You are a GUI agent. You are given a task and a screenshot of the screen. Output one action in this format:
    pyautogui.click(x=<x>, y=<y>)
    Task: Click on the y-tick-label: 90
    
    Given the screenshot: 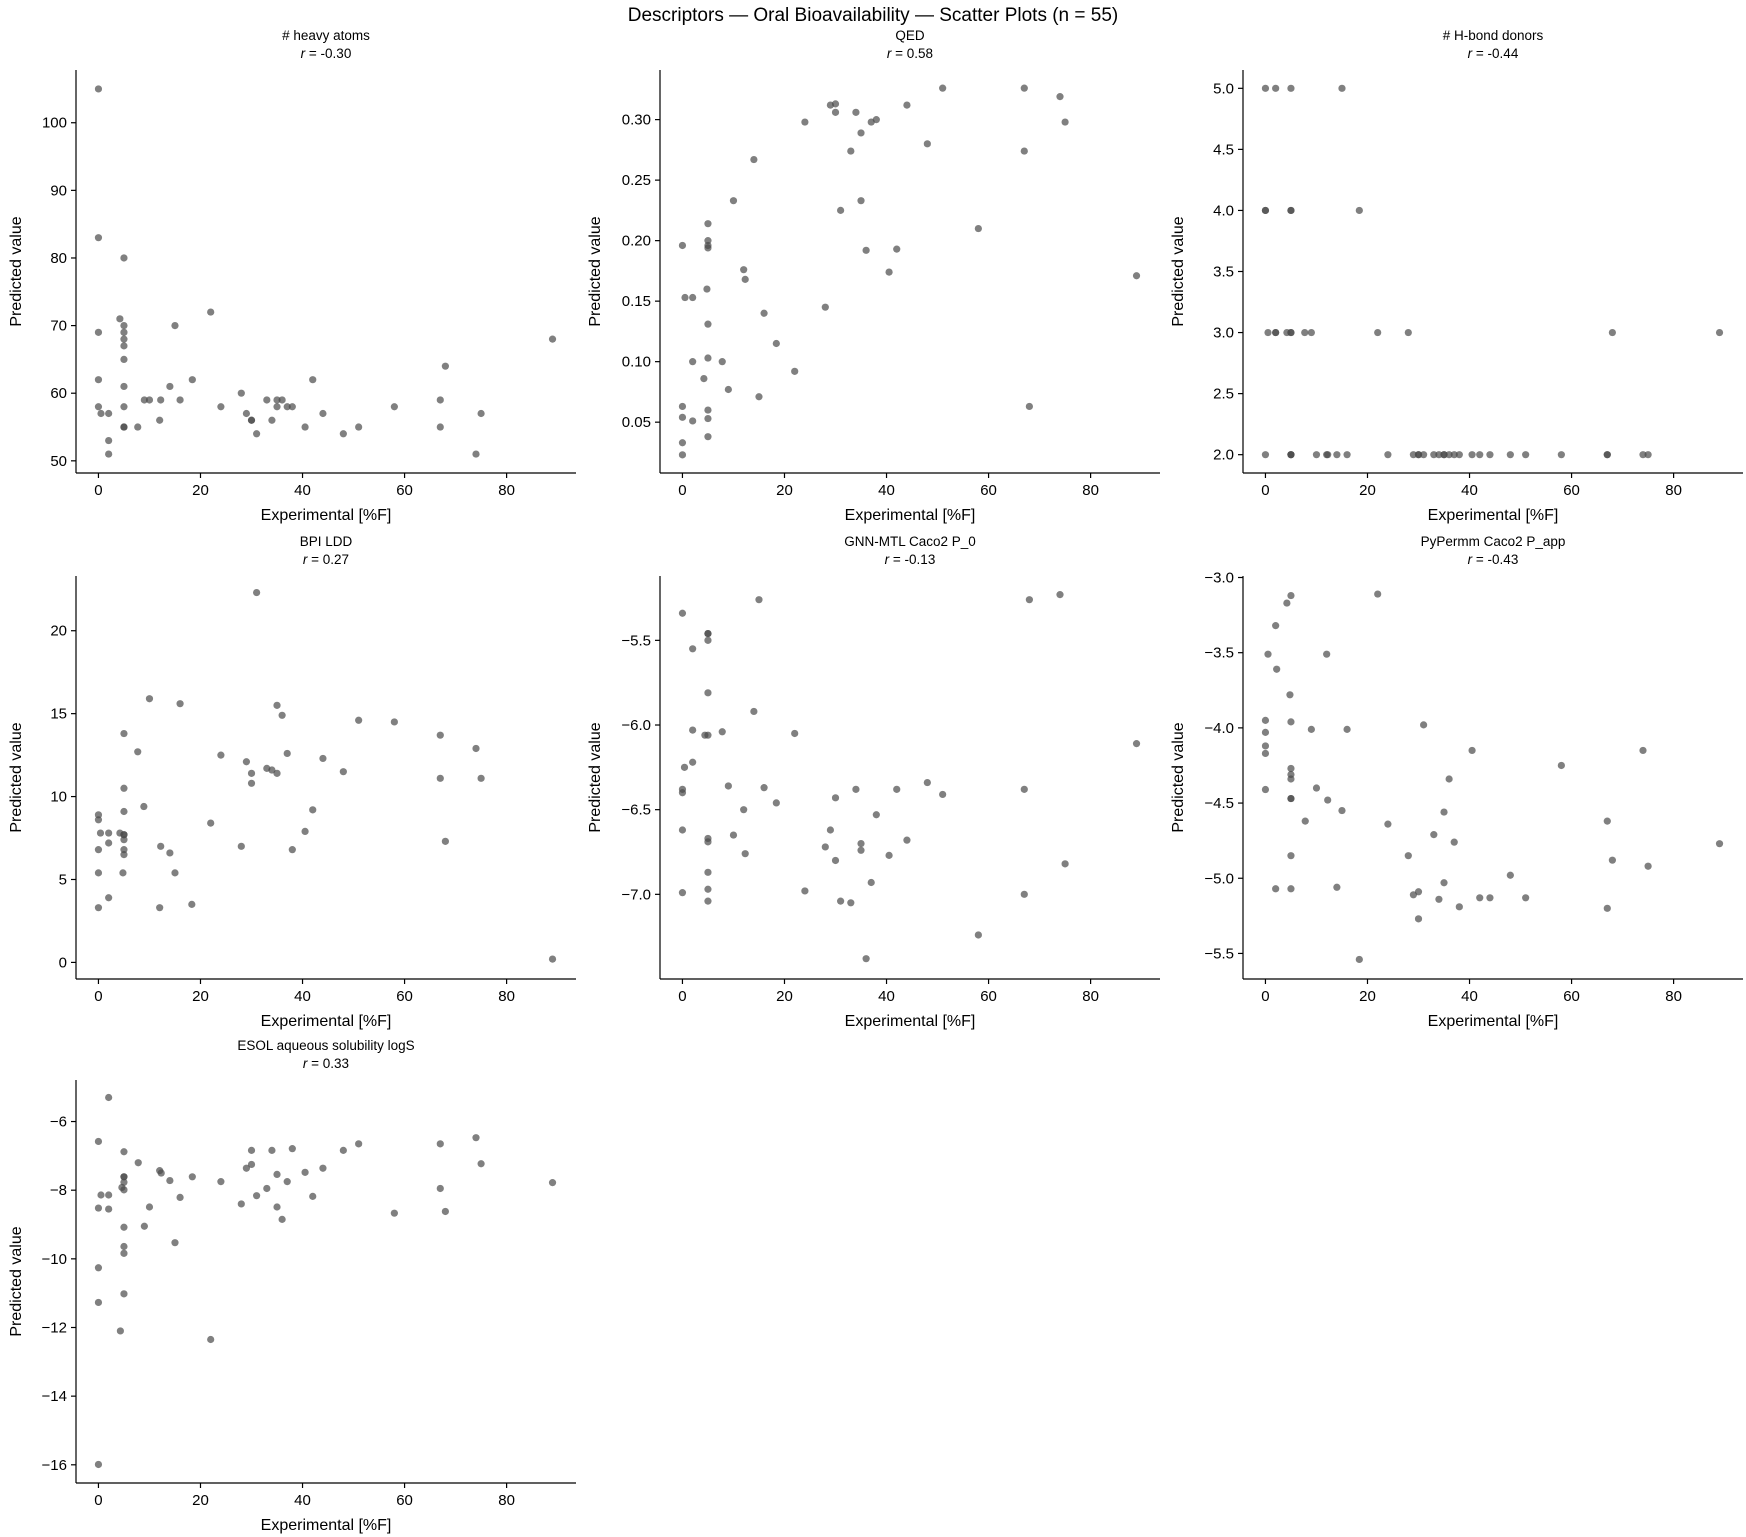 What is the action you would take?
    pyautogui.click(x=58, y=190)
    